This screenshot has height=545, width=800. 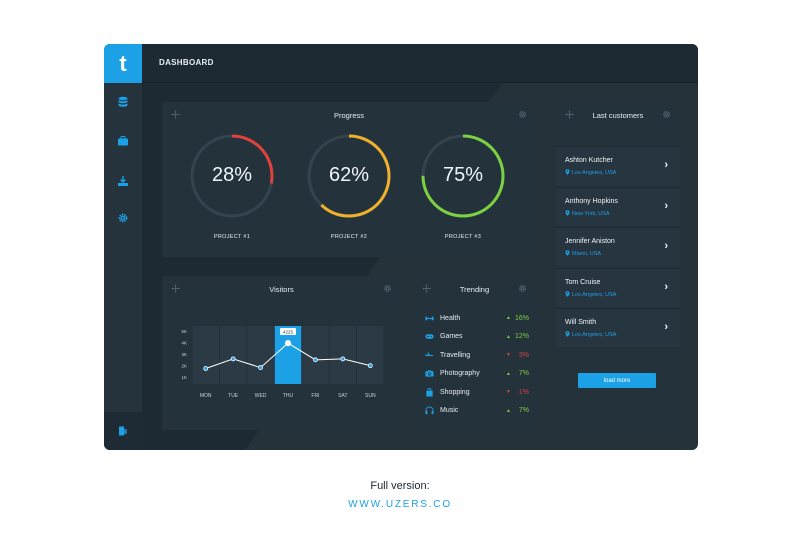 I want to click on trending-item-name: Shopping, so click(x=455, y=392).